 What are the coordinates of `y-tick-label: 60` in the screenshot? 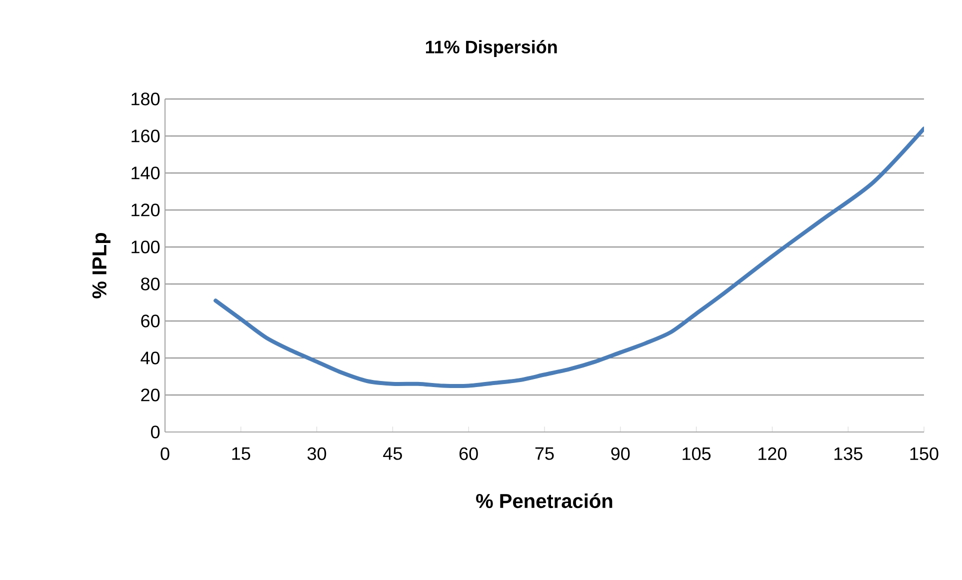 It's located at (150, 321).